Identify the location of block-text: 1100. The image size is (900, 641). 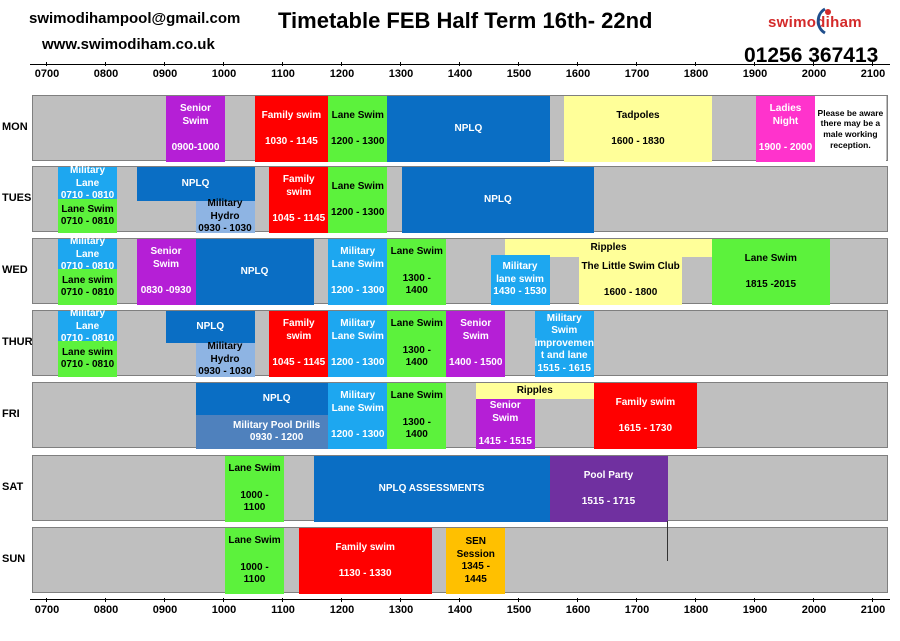
(254, 580).